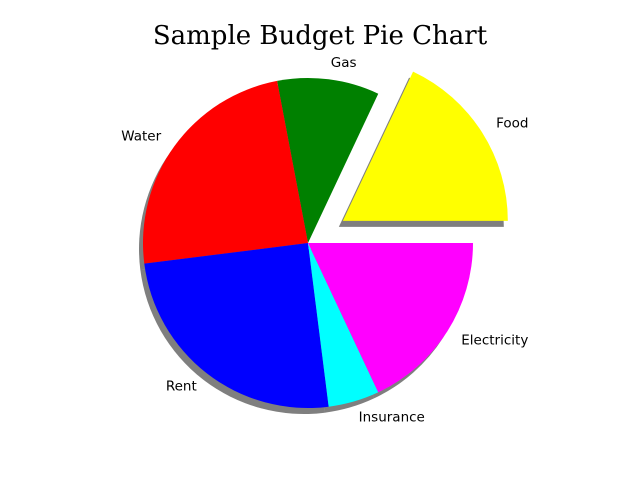  I want to click on pie-slice-rent, so click(236, 326).